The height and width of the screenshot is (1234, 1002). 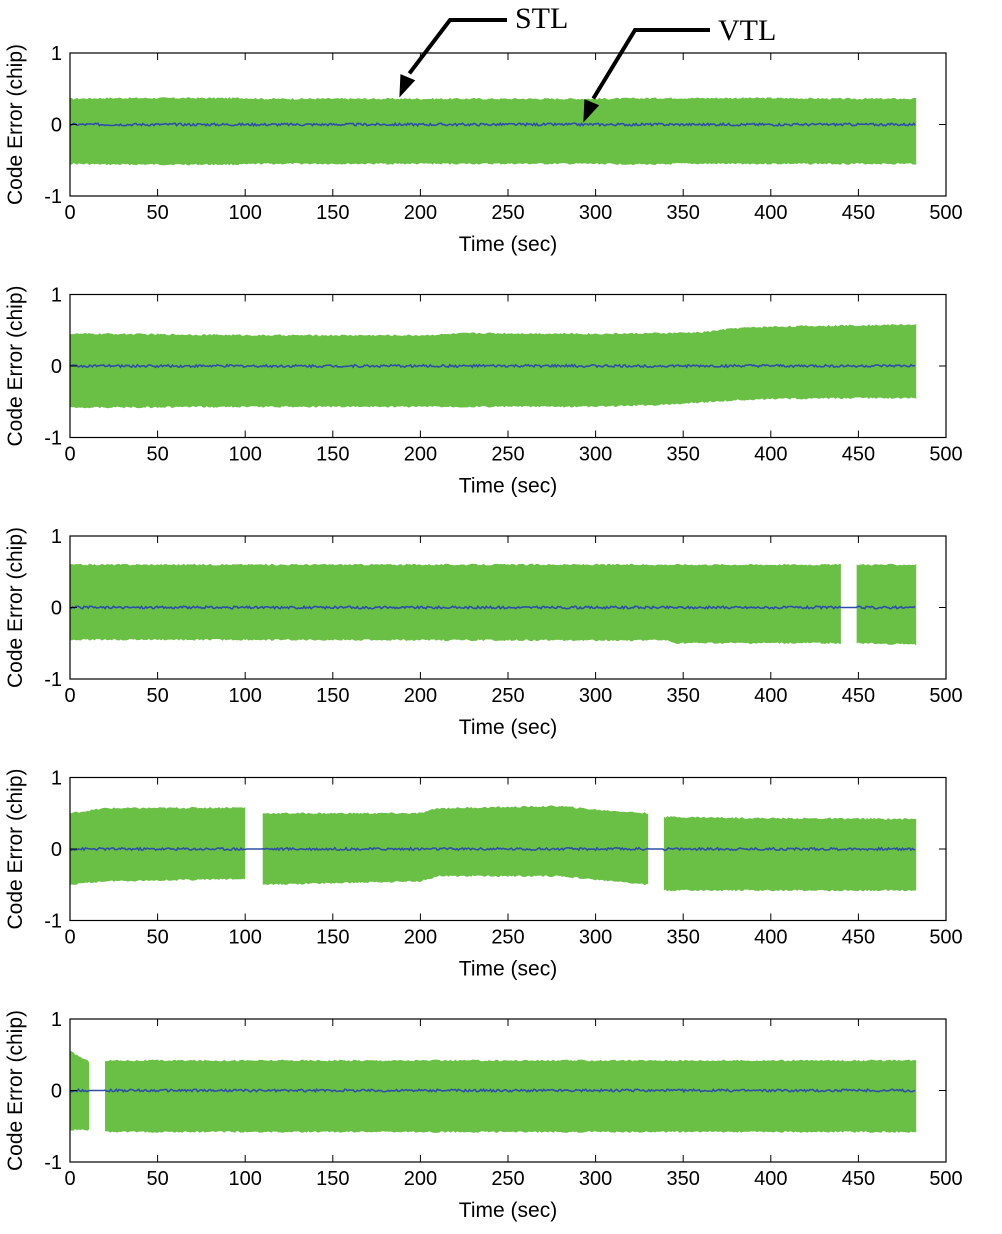 What do you see at coordinates (747, 30) in the screenshot?
I see `annotation-label-vtl: VTL` at bounding box center [747, 30].